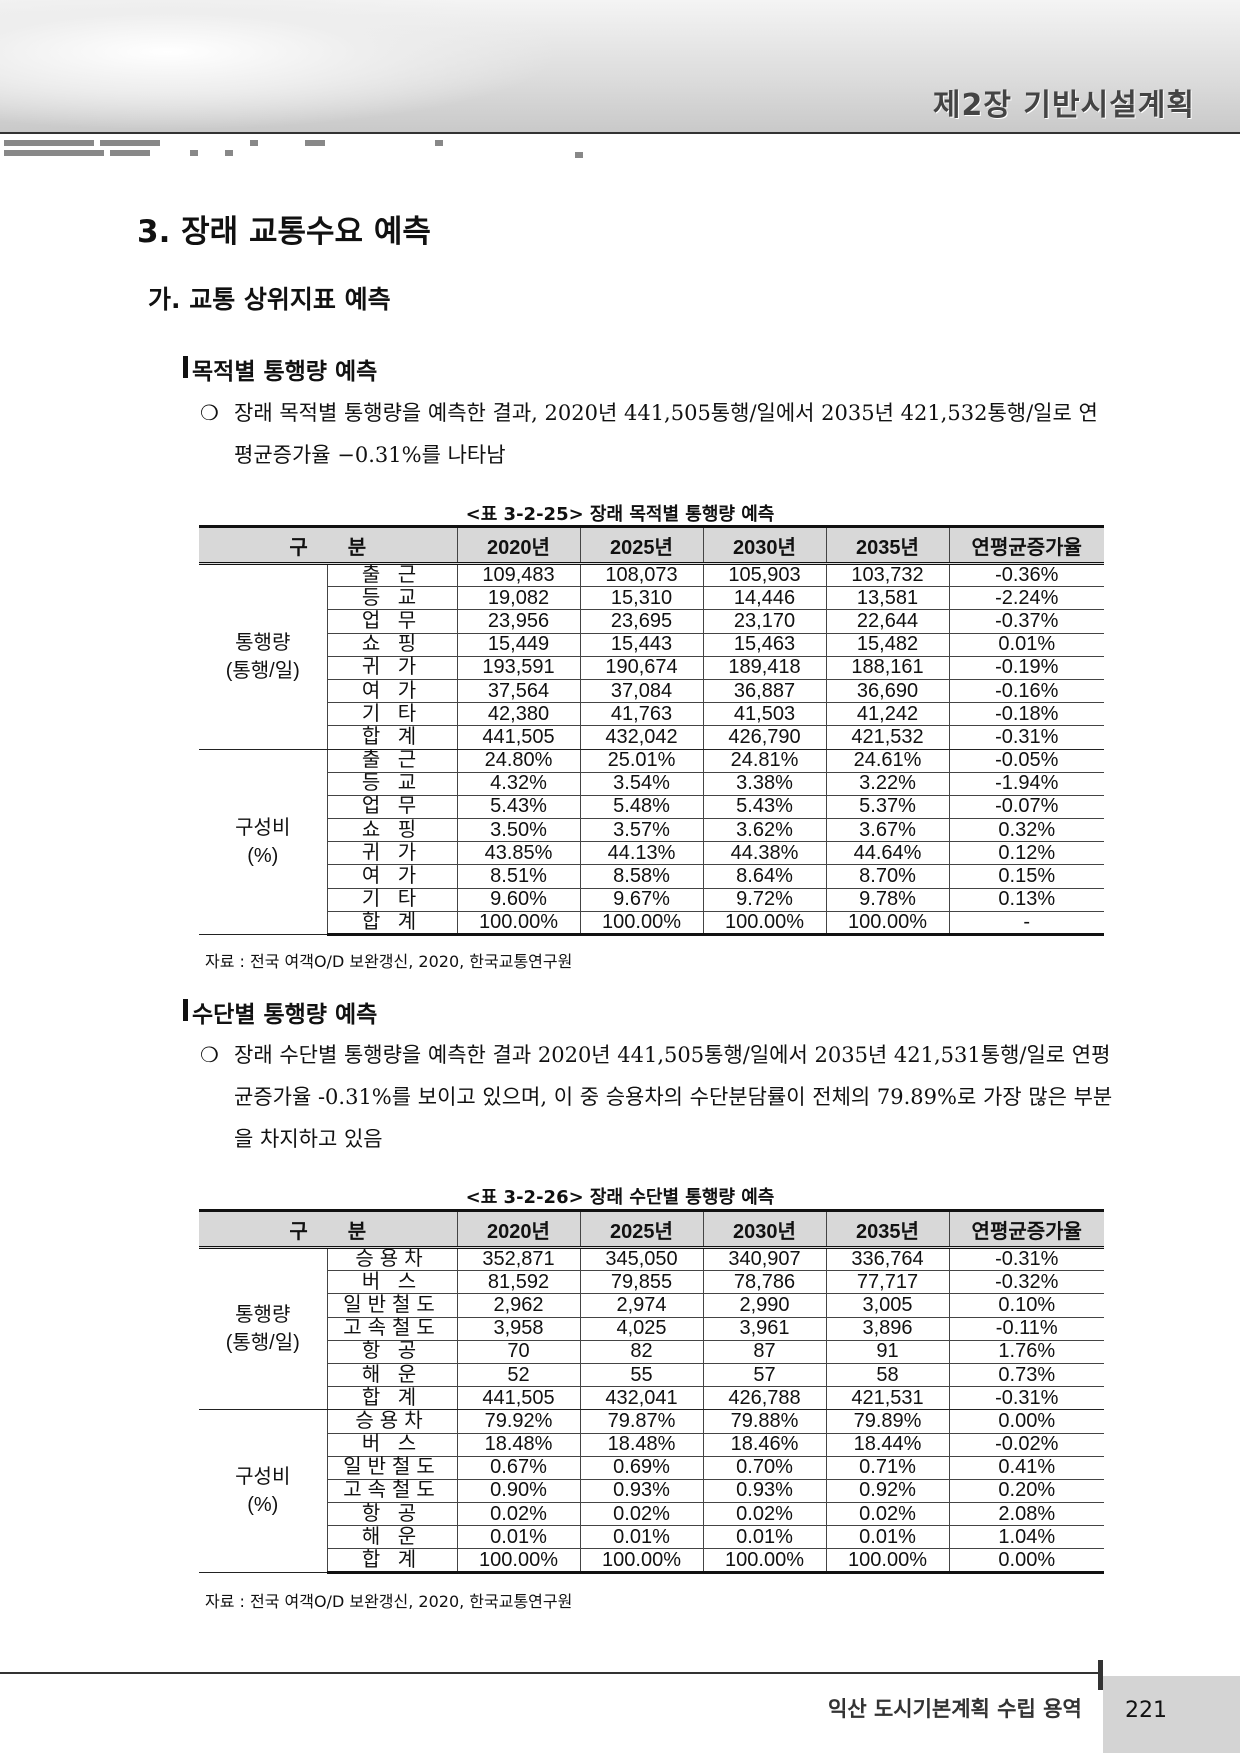 The height and width of the screenshot is (1753, 1240). What do you see at coordinates (887, 645) in the screenshot?
I see `table-cell: 15,482` at bounding box center [887, 645].